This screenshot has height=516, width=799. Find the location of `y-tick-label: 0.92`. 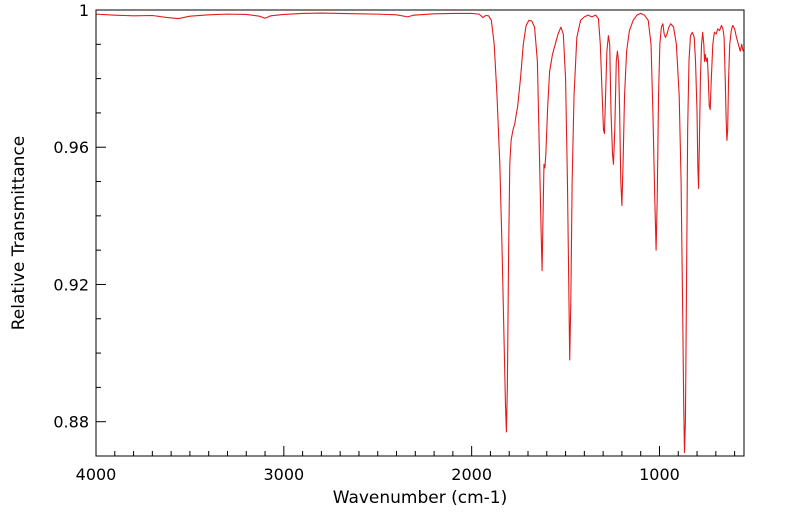

y-tick-label: 0.92 is located at coordinates (71, 284).